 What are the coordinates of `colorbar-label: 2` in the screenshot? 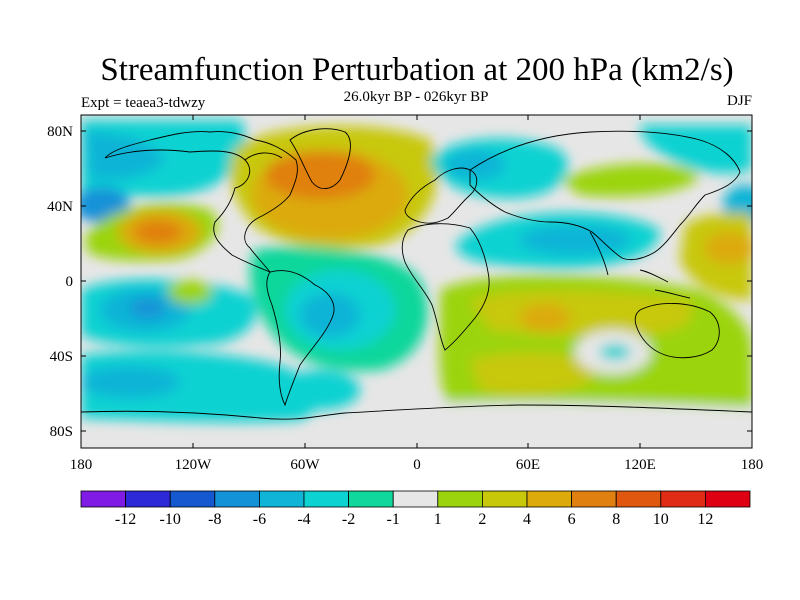 It's located at (482, 519).